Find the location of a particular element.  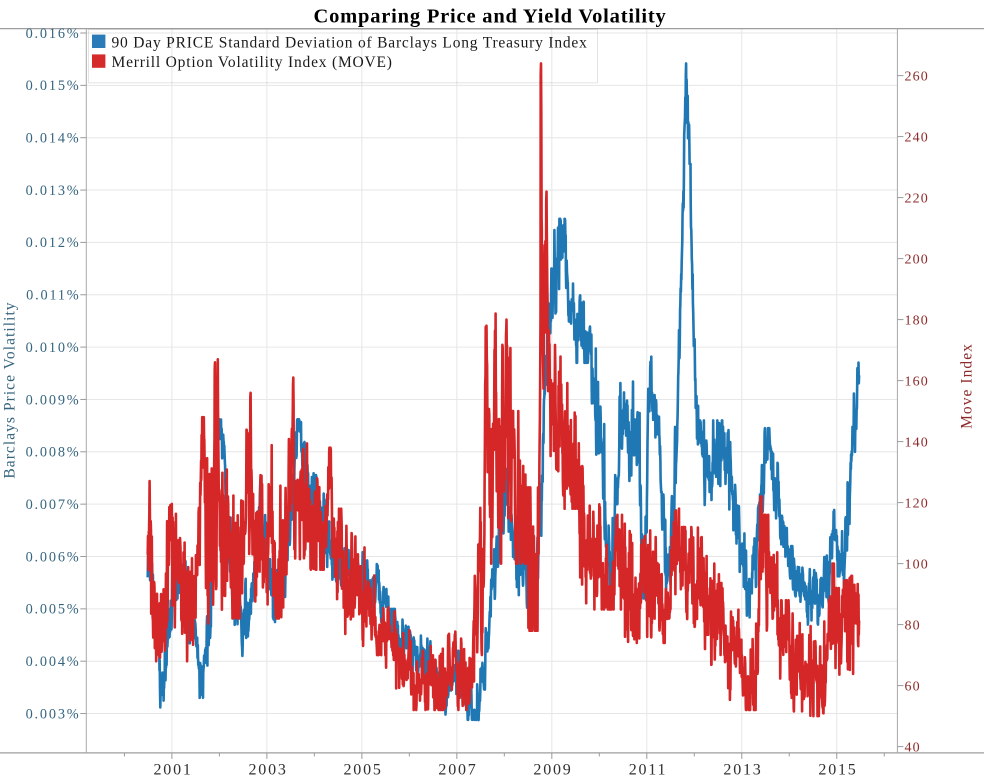

svg-text: 60 is located at coordinates (913, 686).